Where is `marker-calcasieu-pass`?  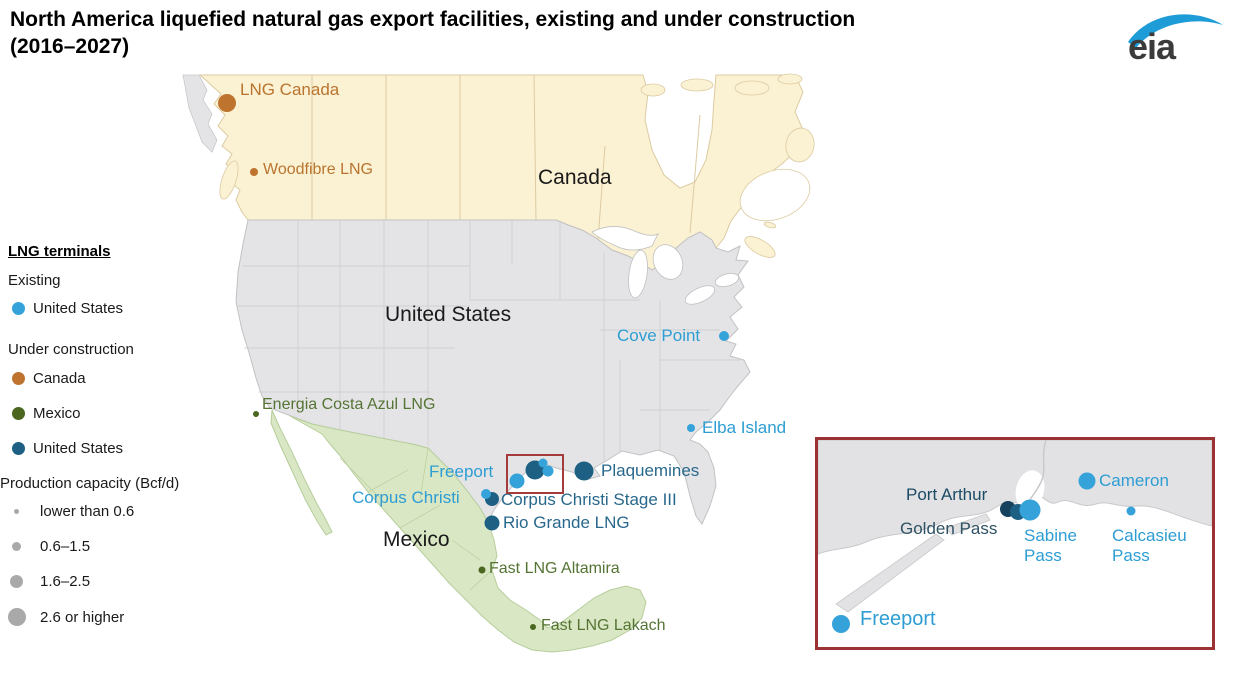
marker-calcasieu-pass is located at coordinates (1131, 511).